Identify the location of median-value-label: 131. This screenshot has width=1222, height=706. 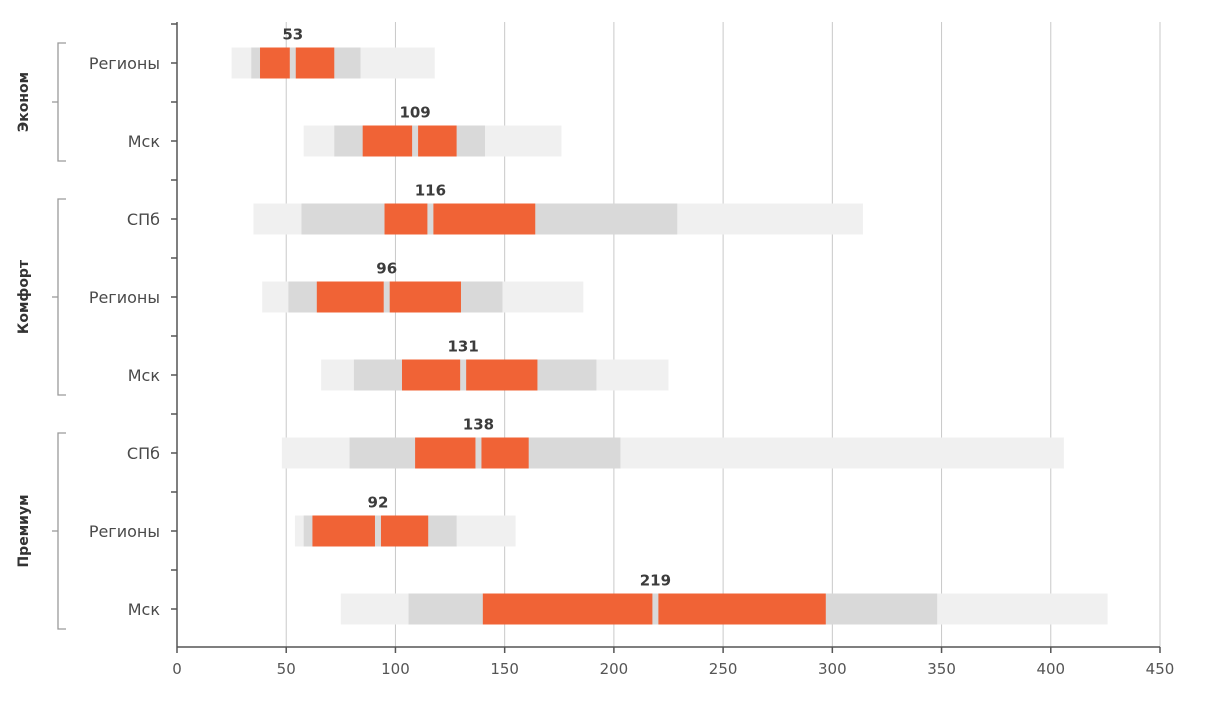
(463, 347).